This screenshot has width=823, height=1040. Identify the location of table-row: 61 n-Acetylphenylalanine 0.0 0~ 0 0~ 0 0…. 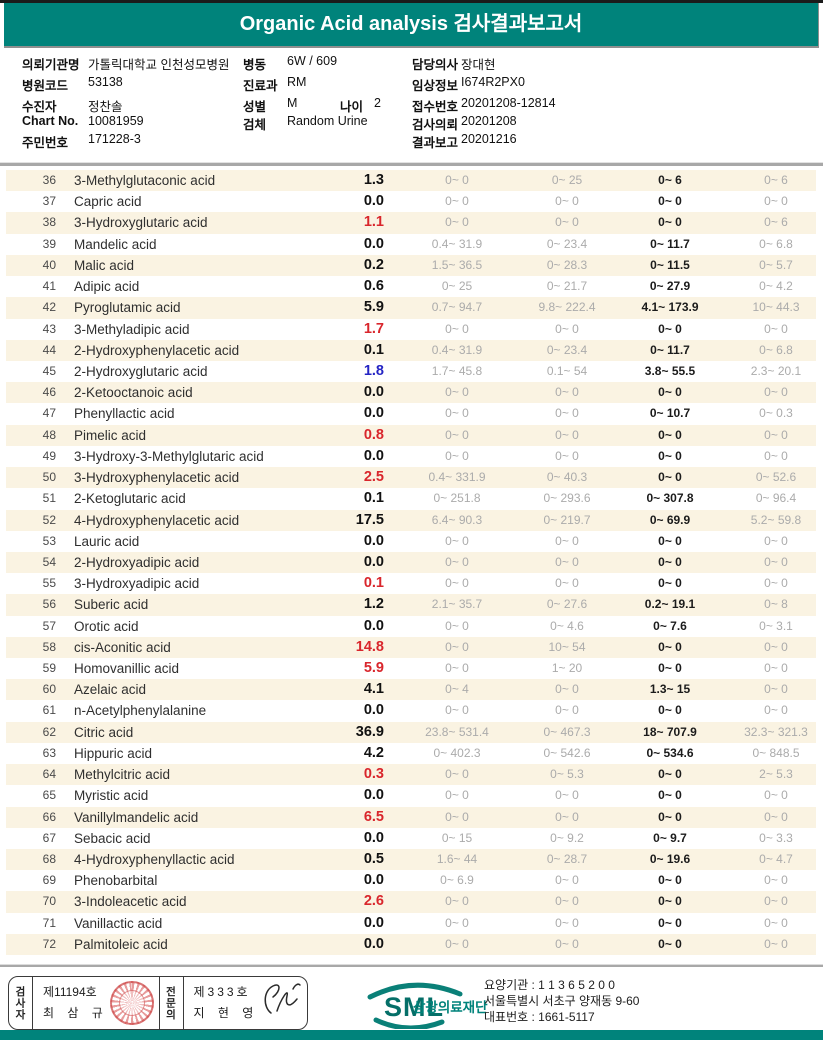
(411, 711).